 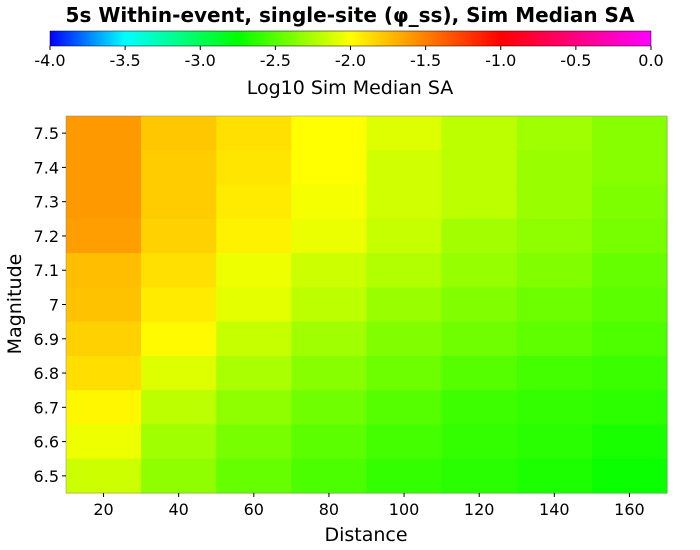 I want to click on colorbar-tick-label: -0.5, so click(x=575, y=60).